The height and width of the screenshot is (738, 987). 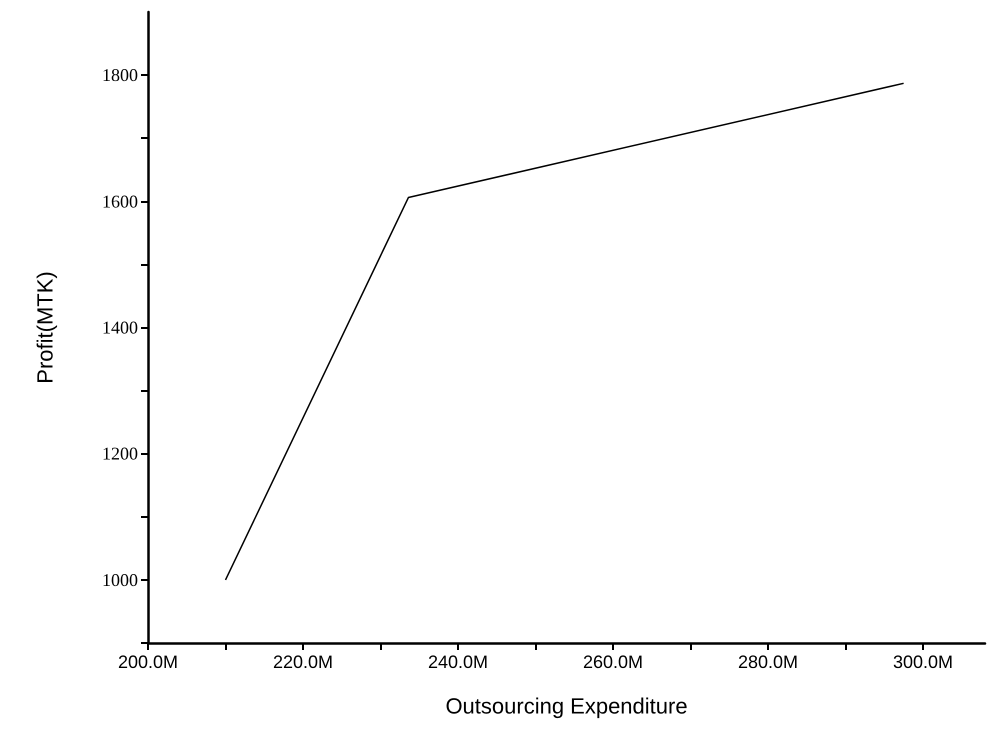 I want to click on y-axis-title: Profit(MTK), so click(x=45, y=327).